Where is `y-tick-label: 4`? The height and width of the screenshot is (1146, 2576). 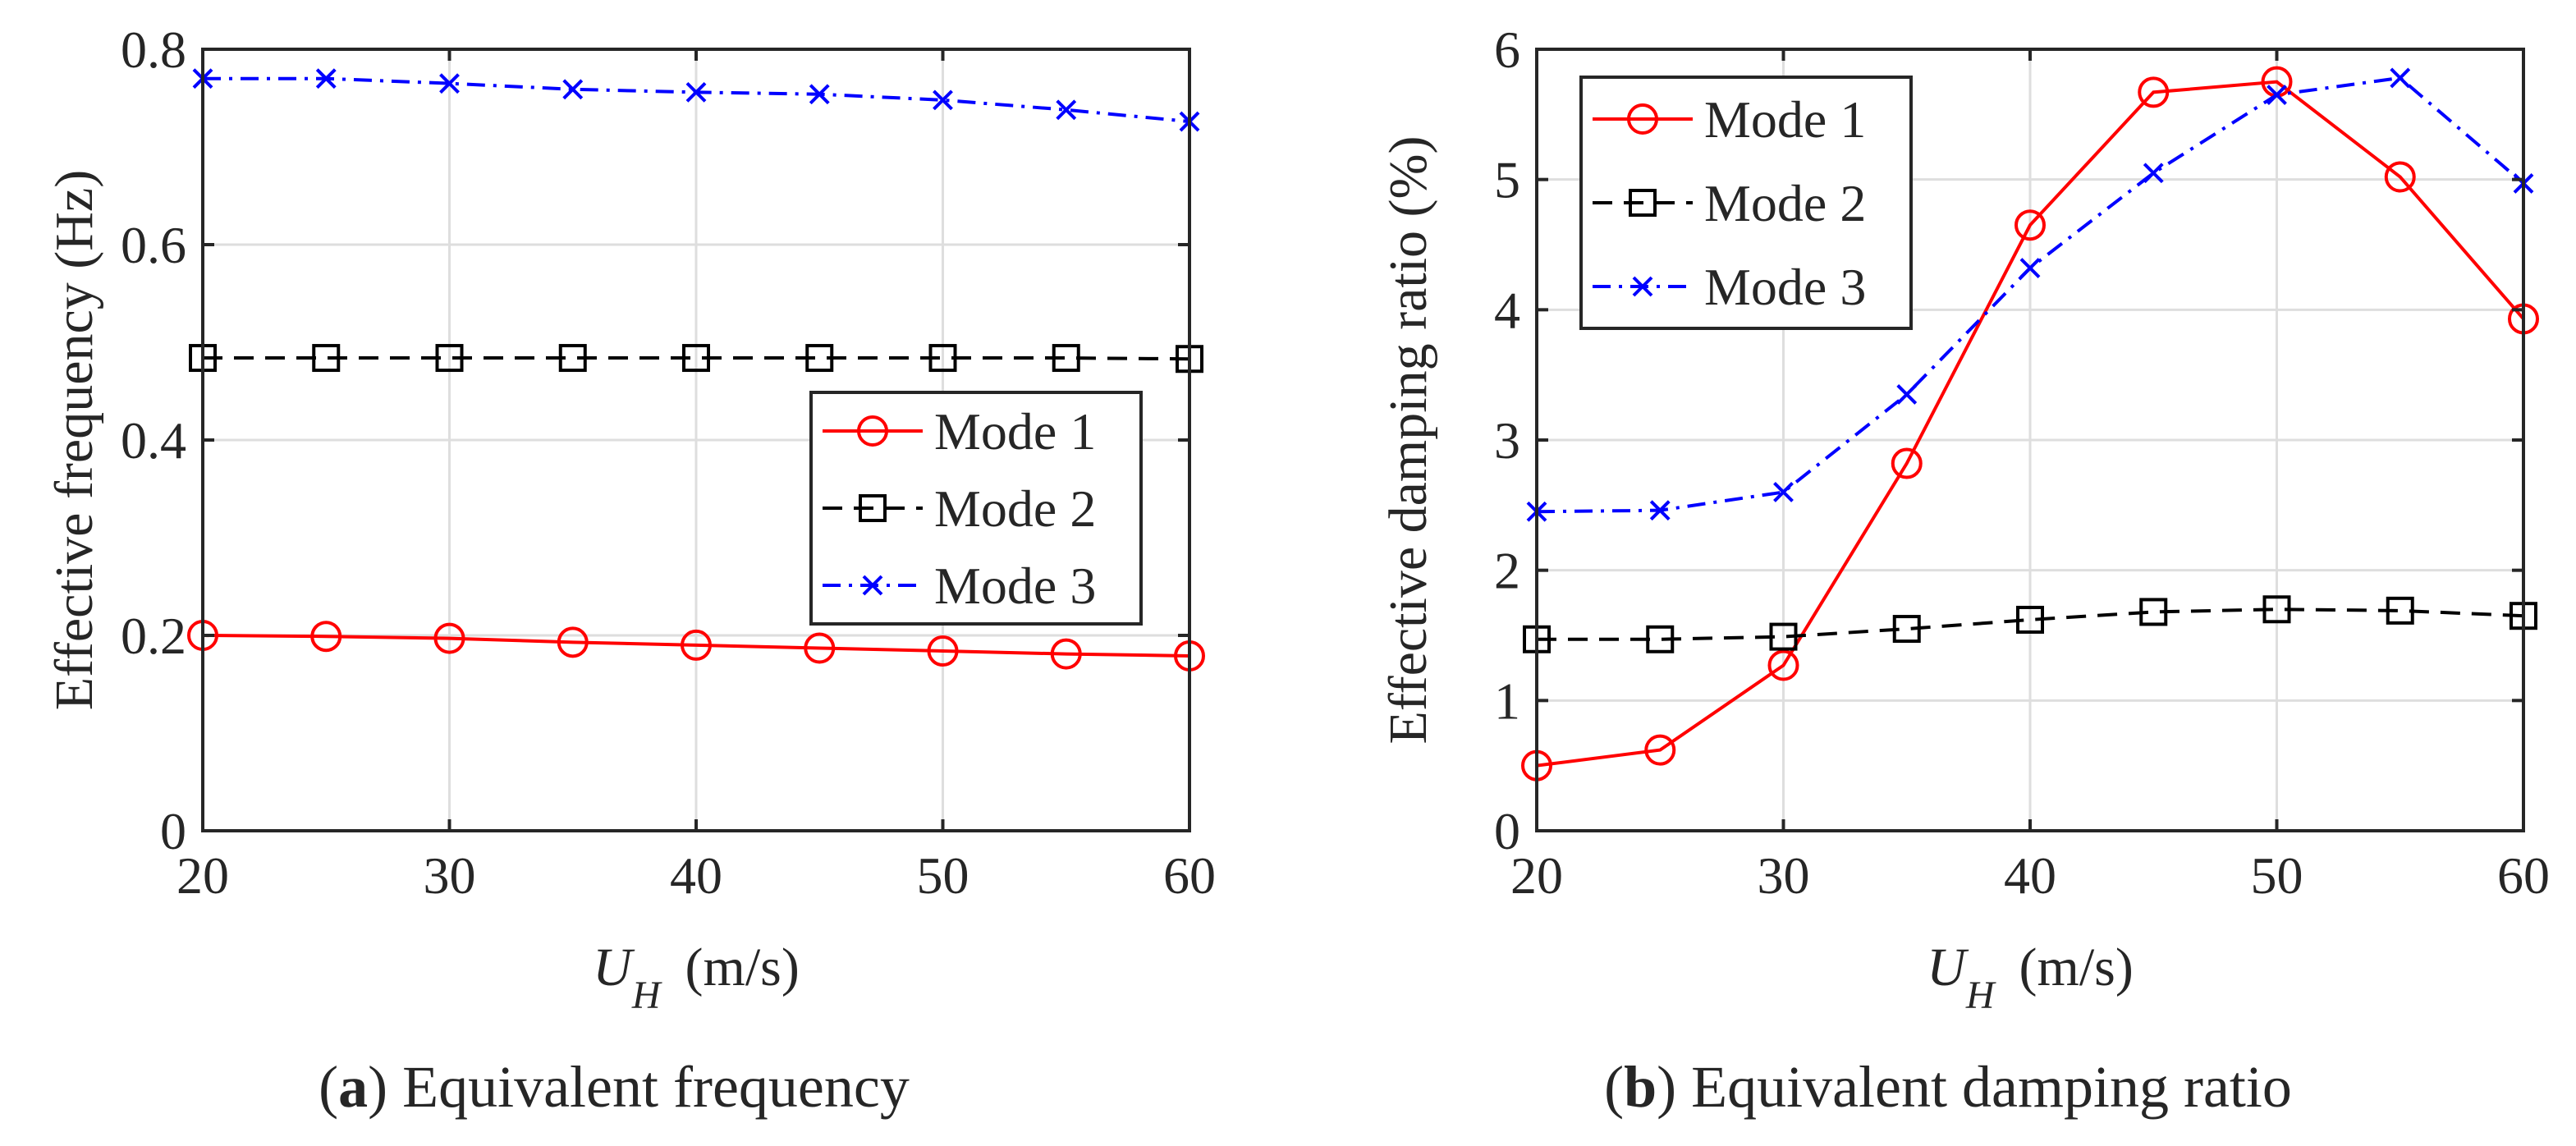
y-tick-label: 4 is located at coordinates (1507, 310).